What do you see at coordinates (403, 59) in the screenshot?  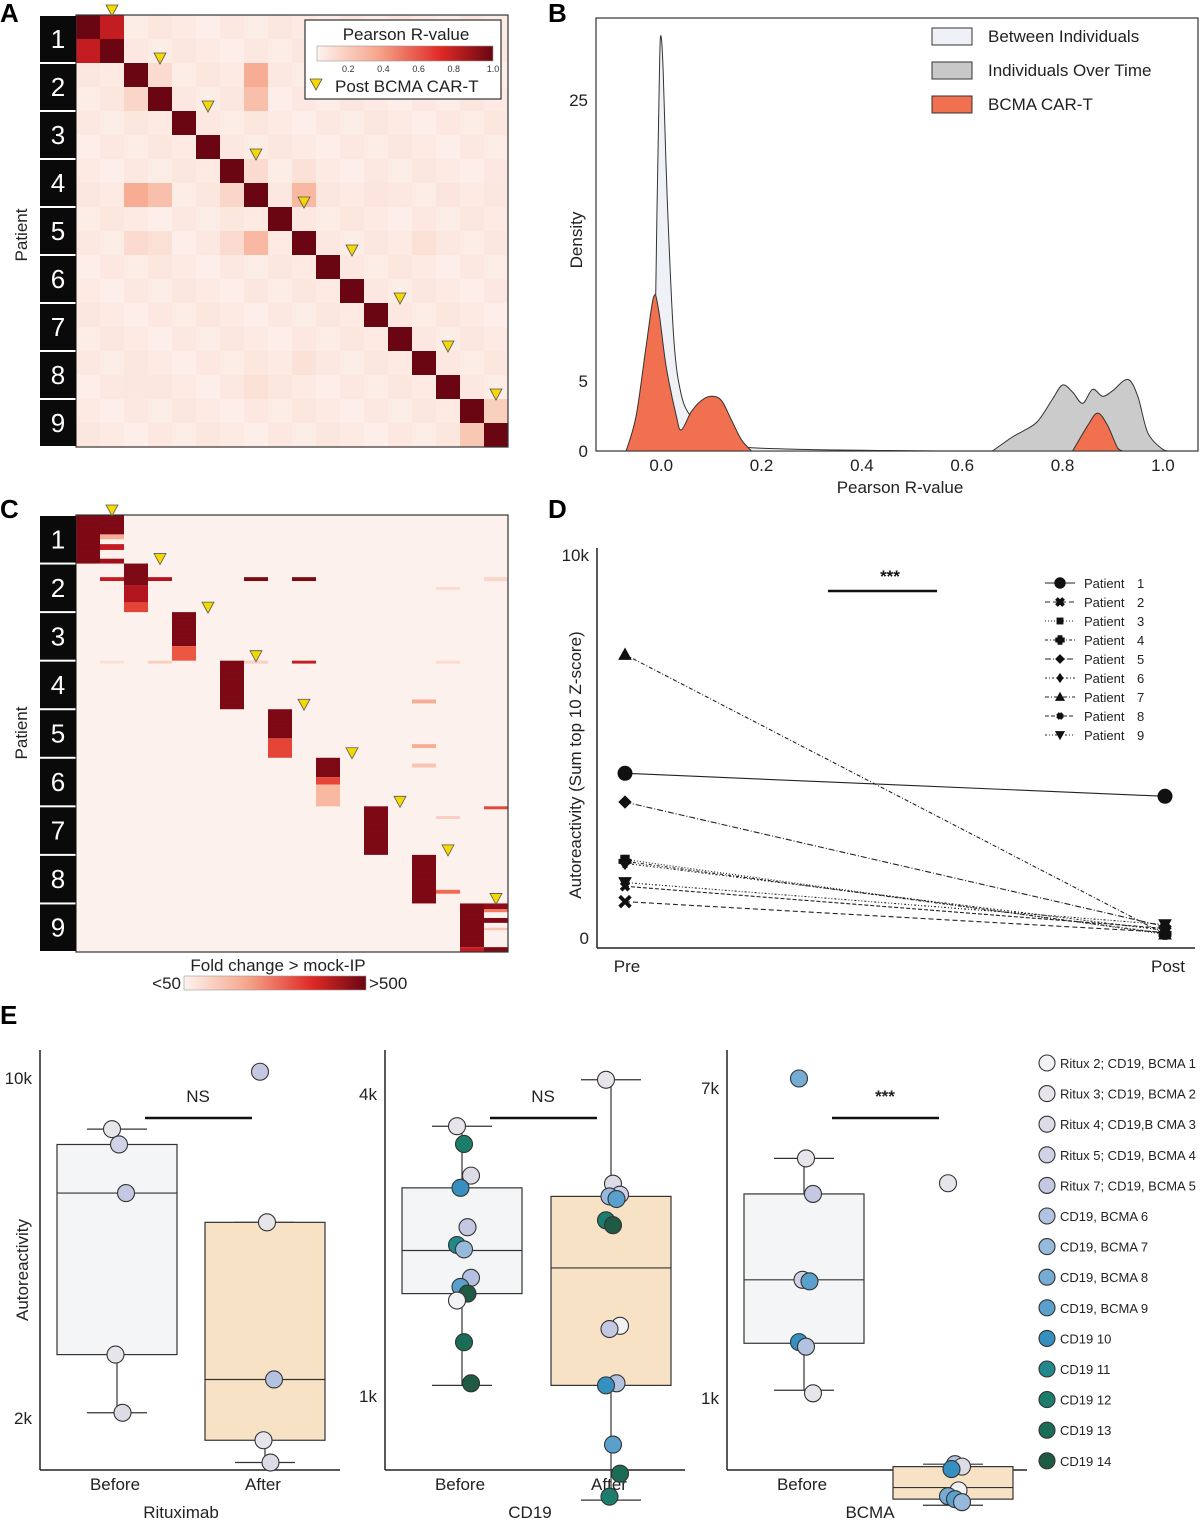 I see `heatmap-a-legend: Pearson R-value 0.2 0.4 0.6 0.8 1.0 Post` at bounding box center [403, 59].